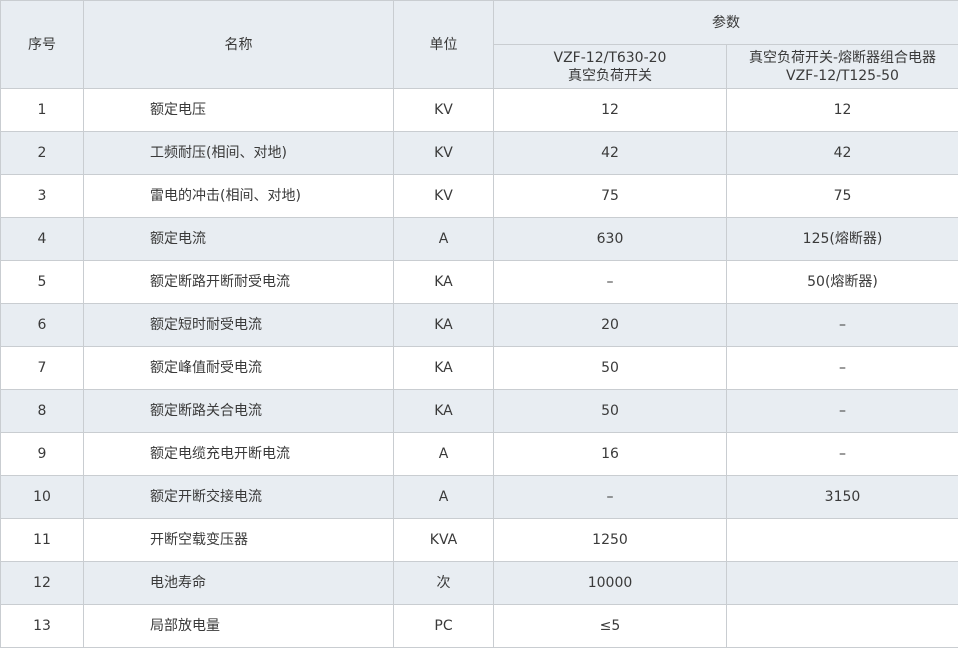 The image size is (958, 648). I want to click on header-col-b-line1: 真空负荷开关-熔断器组合电器, so click(842, 57).